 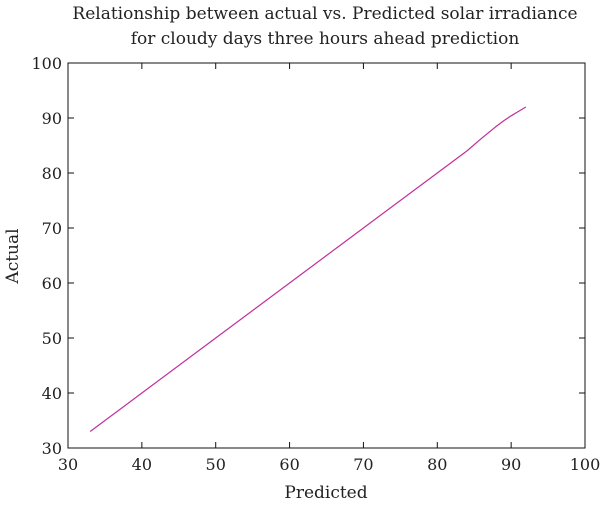 What do you see at coordinates (325, 493) in the screenshot?
I see `x-axis-label: Predicted` at bounding box center [325, 493].